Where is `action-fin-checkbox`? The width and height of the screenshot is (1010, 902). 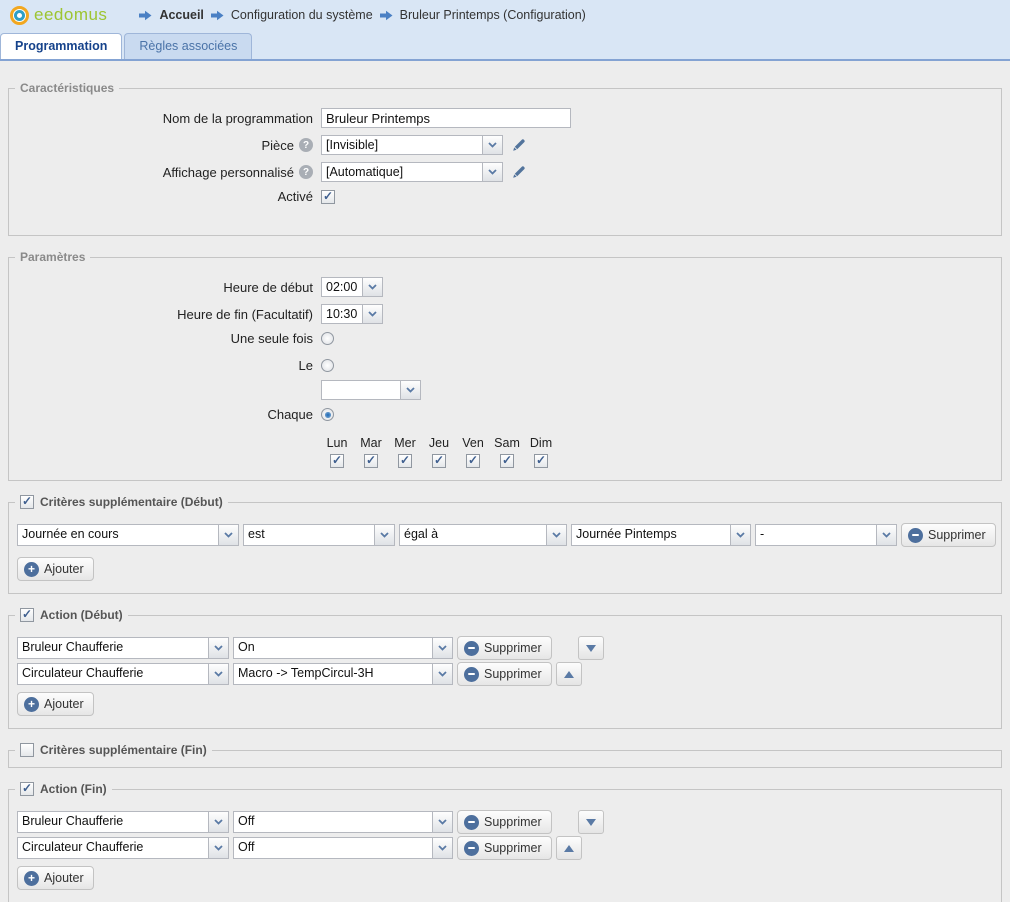
action-fin-checkbox is located at coordinates (27, 789).